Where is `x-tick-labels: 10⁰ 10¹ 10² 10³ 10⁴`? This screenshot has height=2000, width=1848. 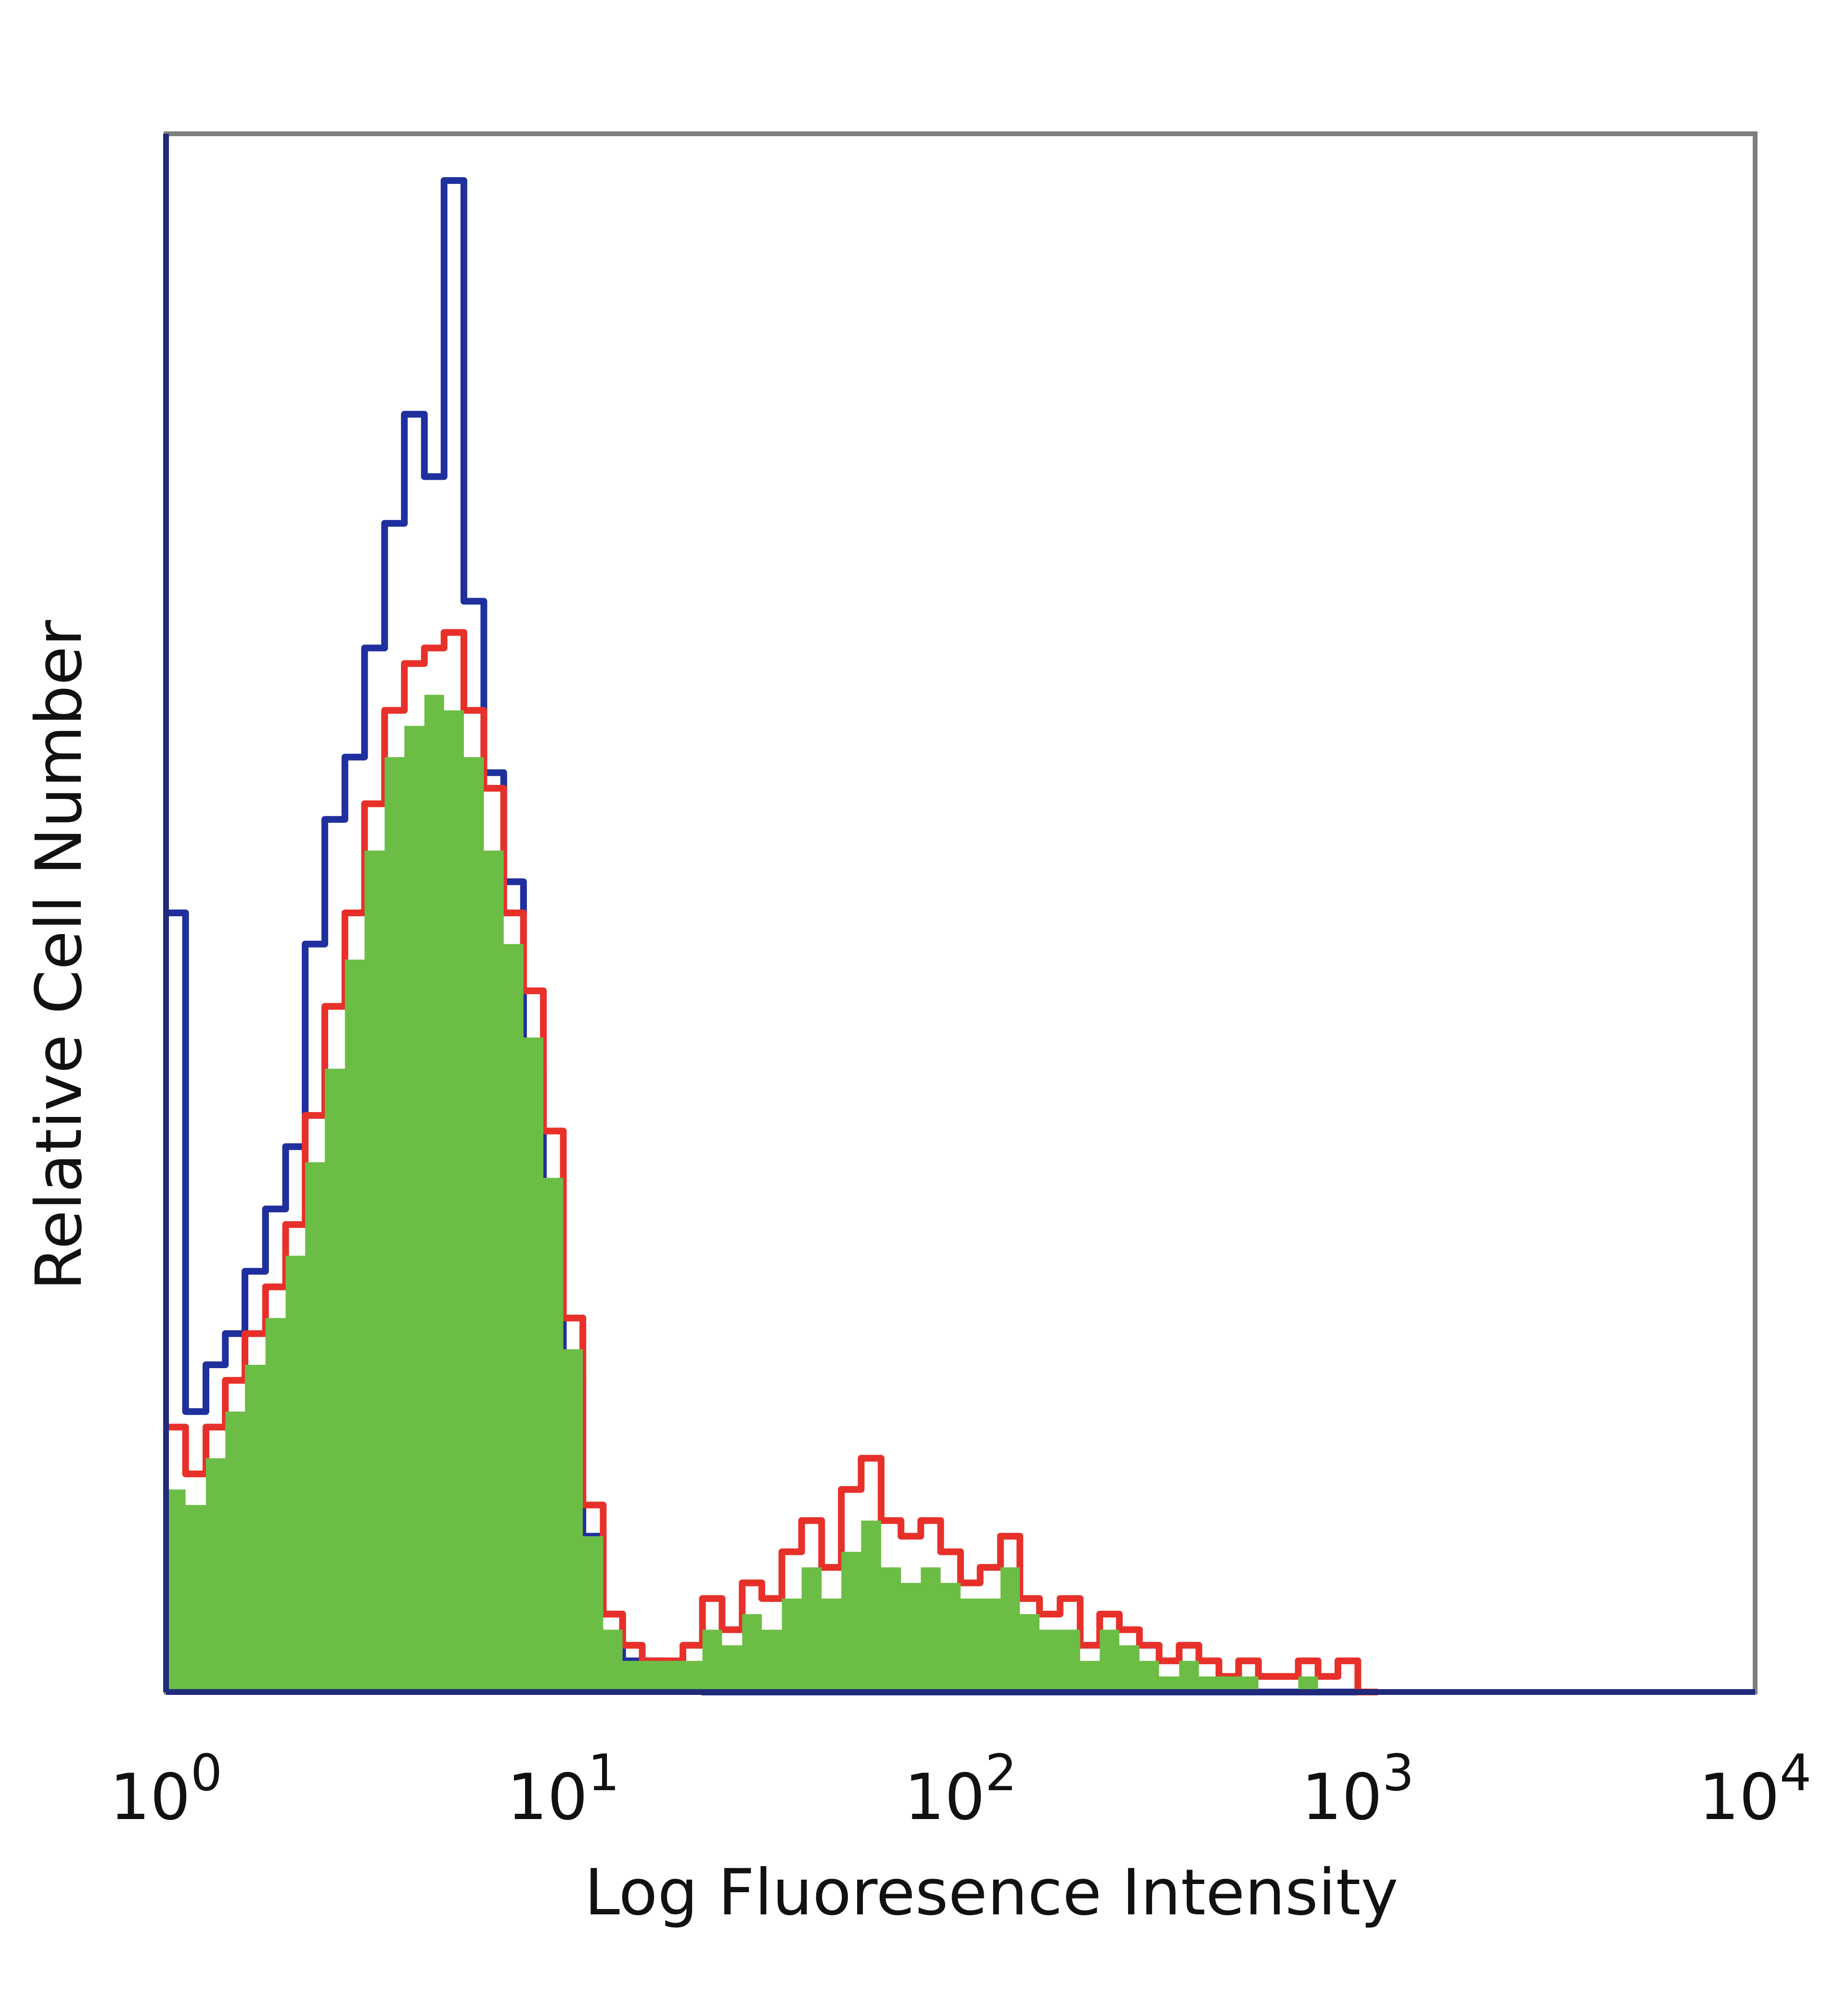
x-tick-labels: 10⁰ 10¹ 10² 10³ 10⁴ is located at coordinates (960, 1789).